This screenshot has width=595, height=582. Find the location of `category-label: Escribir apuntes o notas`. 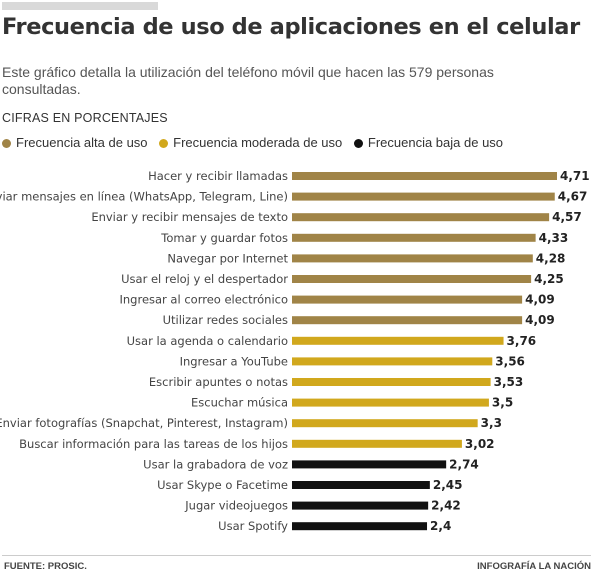

category-label: Escribir apuntes o notas is located at coordinates (218, 382).